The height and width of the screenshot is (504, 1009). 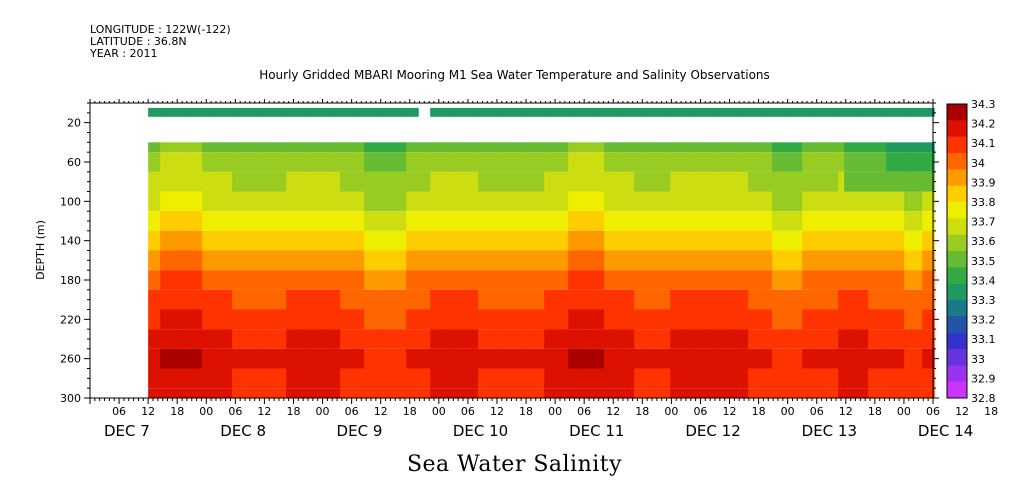 What do you see at coordinates (127, 431) in the screenshot?
I see `x-day-label: DEC 7` at bounding box center [127, 431].